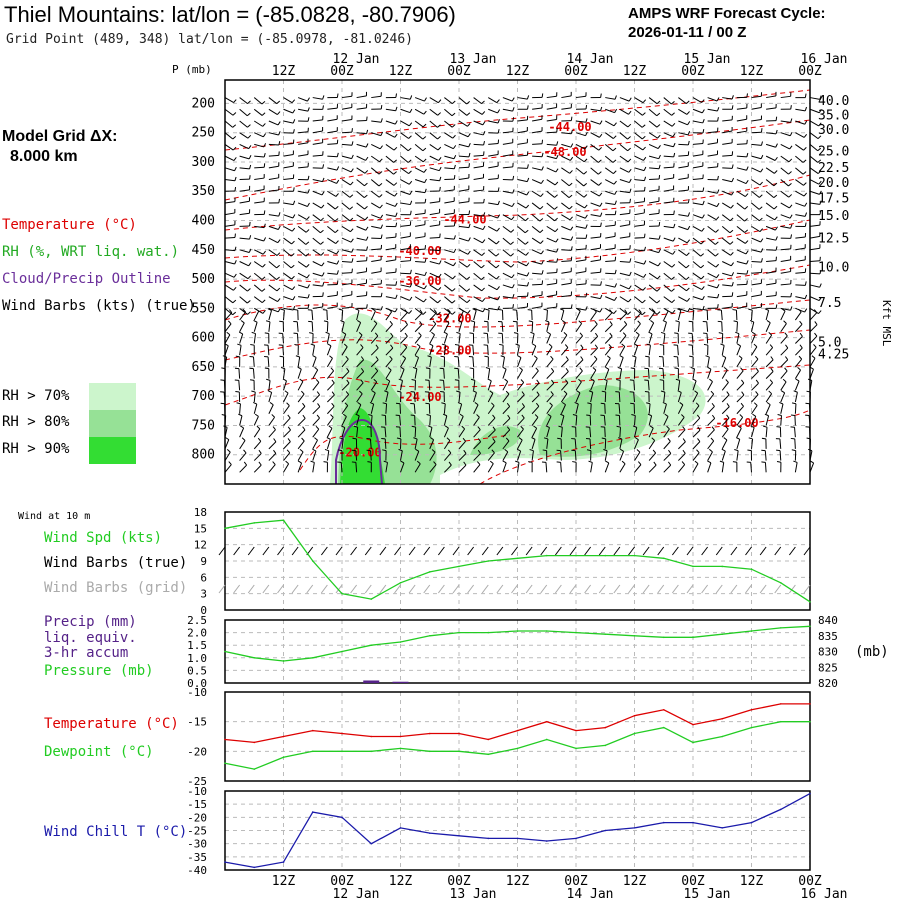  What do you see at coordinates (807, 551) in the screenshot?
I see `wind-barb-true` at bounding box center [807, 551].